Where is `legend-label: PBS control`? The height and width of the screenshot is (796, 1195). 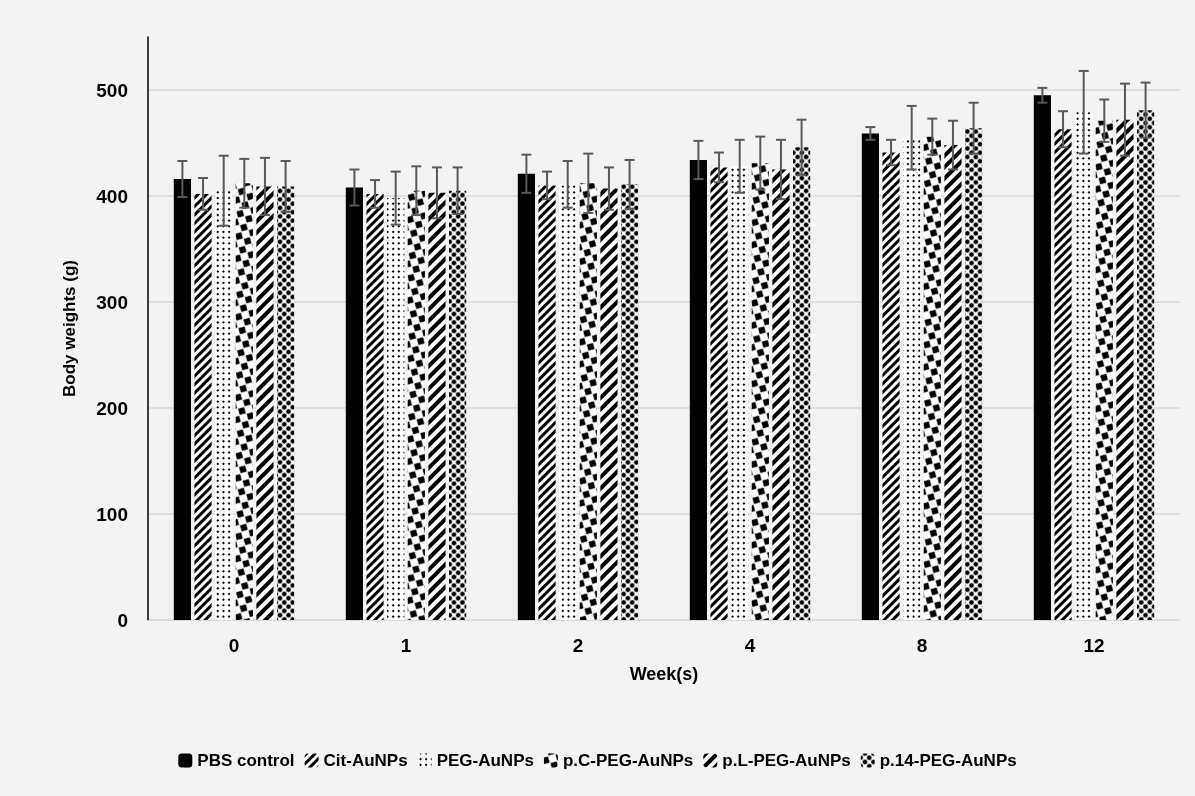
legend-label: PBS control is located at coordinates (246, 760).